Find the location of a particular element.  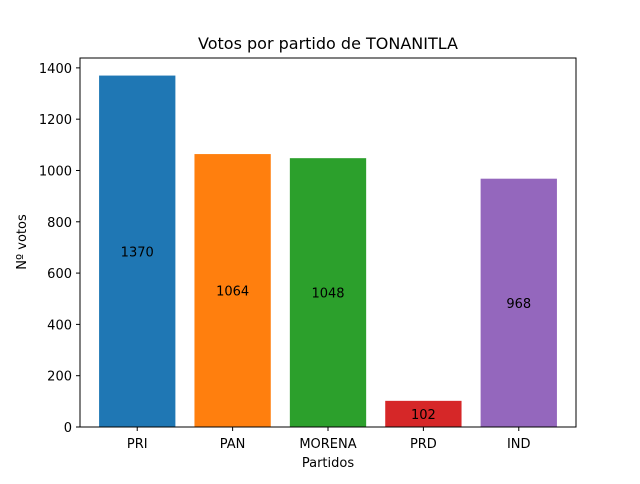

bar-ind is located at coordinates (518, 302).